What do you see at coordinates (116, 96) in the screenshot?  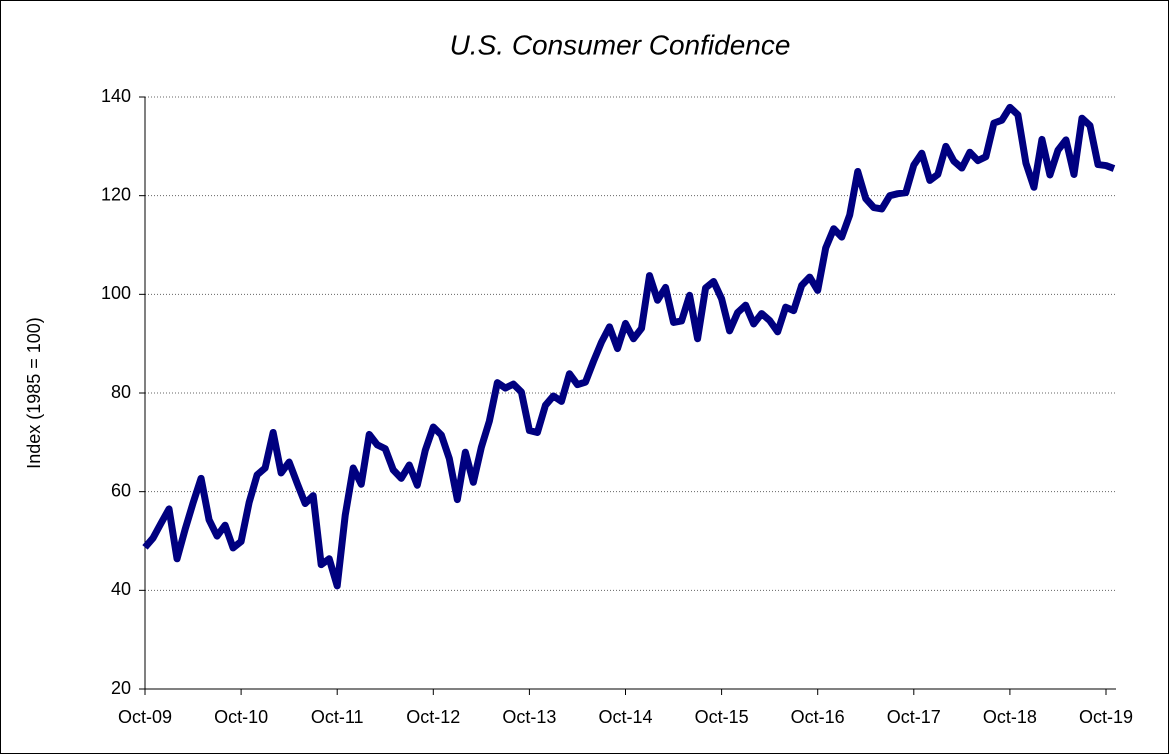 I see `y-tick-label: 140` at bounding box center [116, 96].